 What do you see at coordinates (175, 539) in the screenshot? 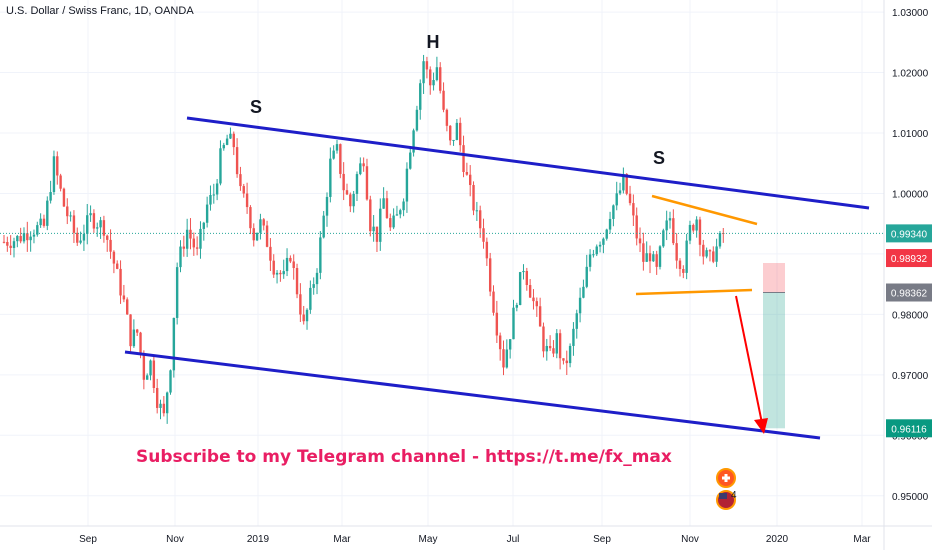
I see `x-tick-label: Nov` at bounding box center [175, 539].